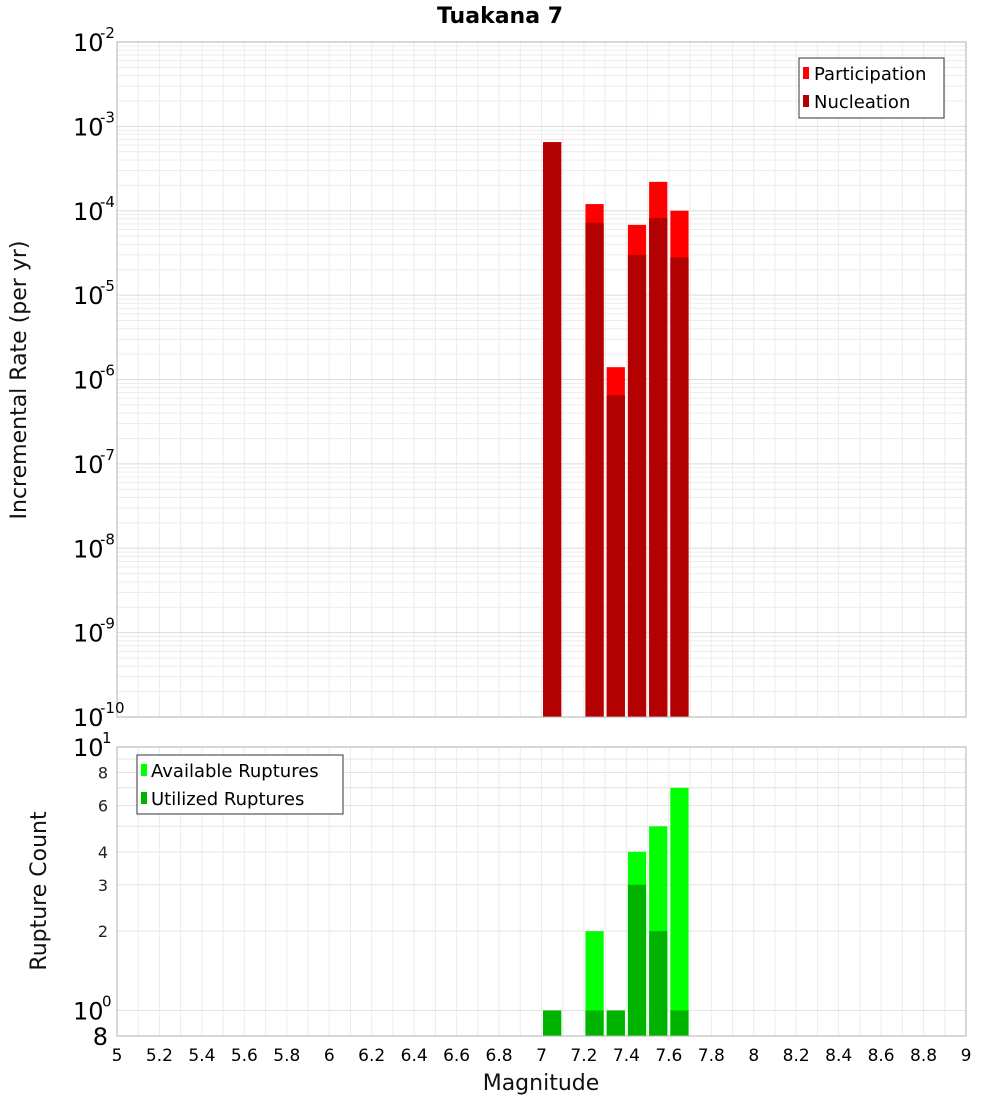 The image size is (1000, 1100). I want to click on legend-swatch-nucleation, so click(806, 101).